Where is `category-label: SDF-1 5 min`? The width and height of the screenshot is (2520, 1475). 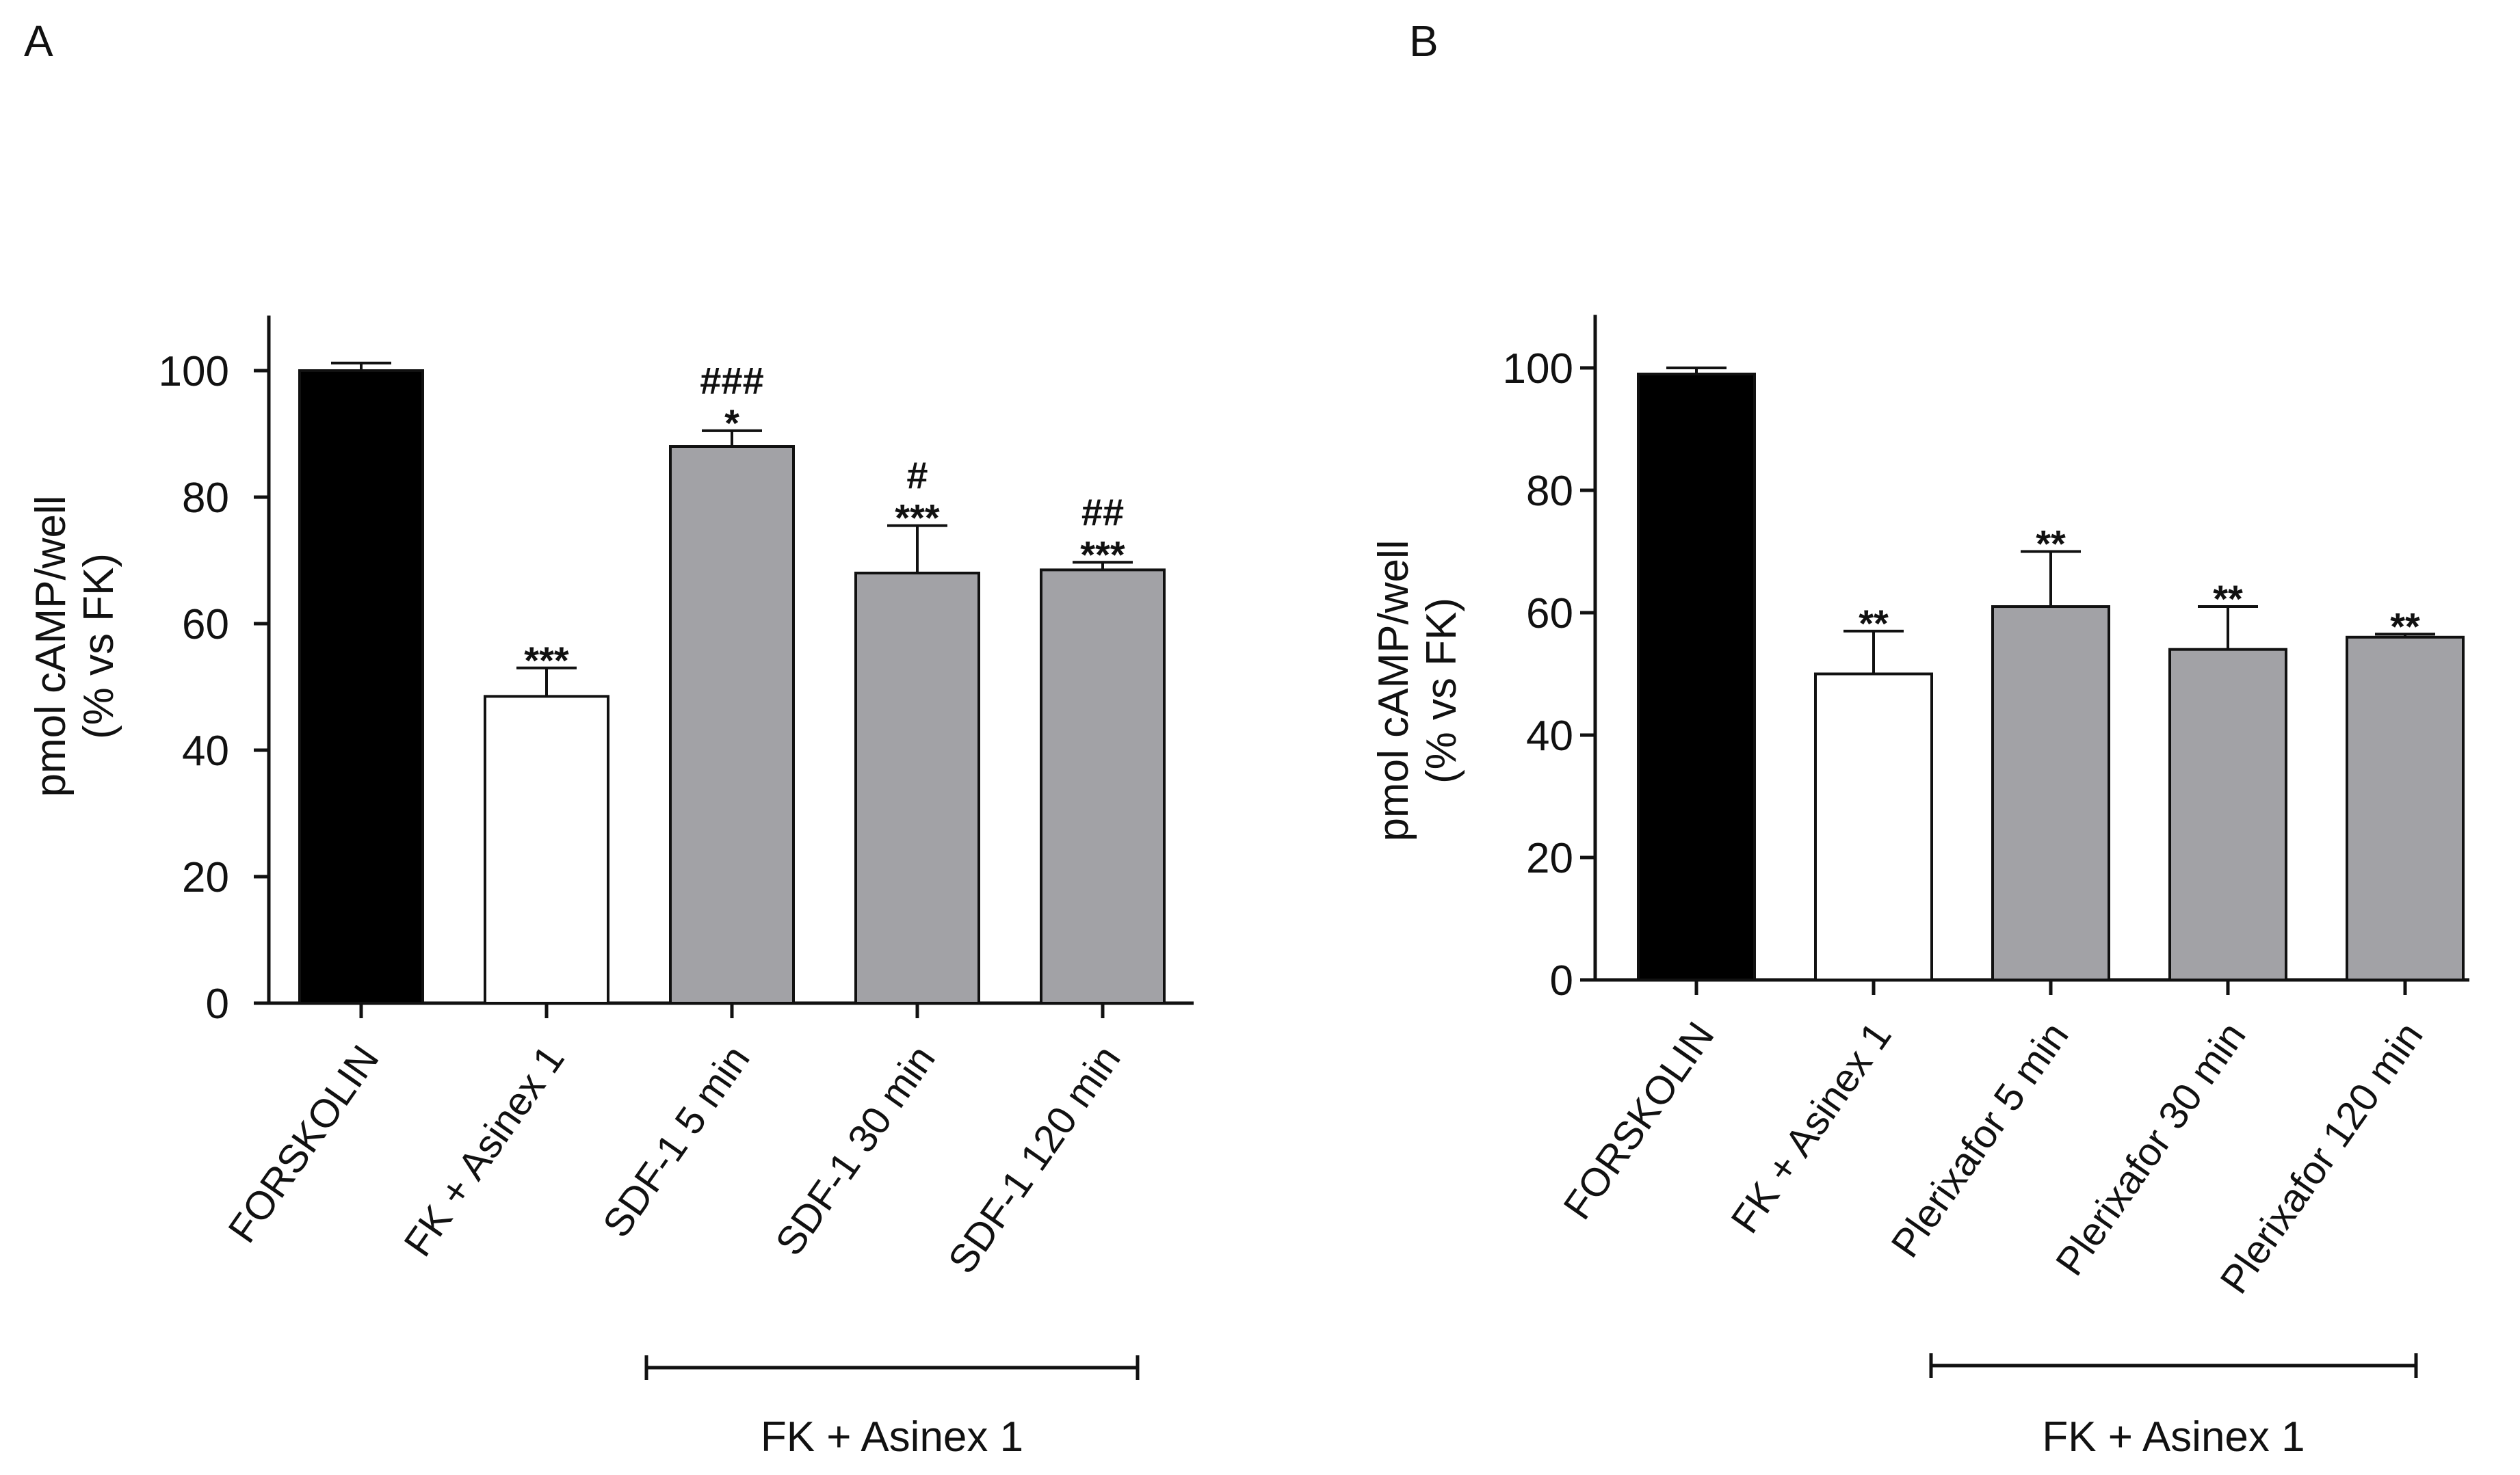 category-label: SDF-1 5 min is located at coordinates (676, 1141).